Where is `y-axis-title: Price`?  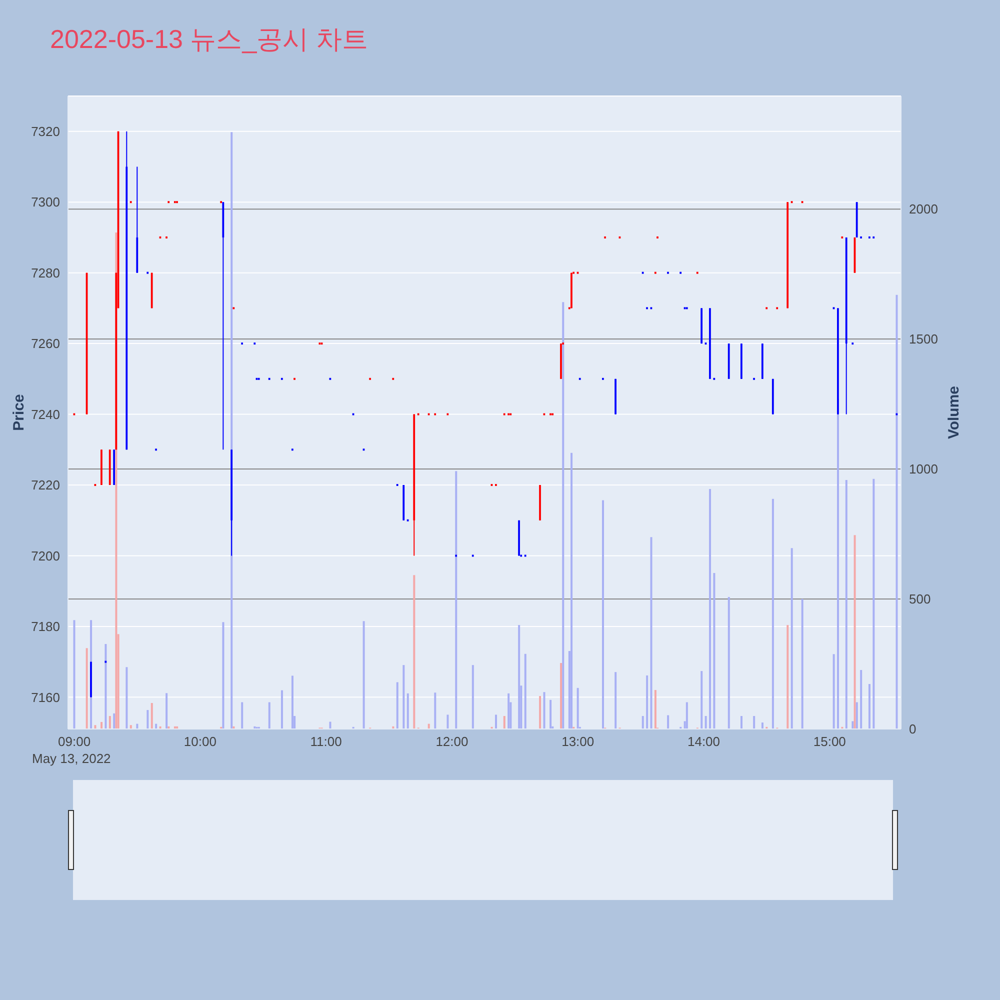
y-axis-title: Price is located at coordinates (19, 412).